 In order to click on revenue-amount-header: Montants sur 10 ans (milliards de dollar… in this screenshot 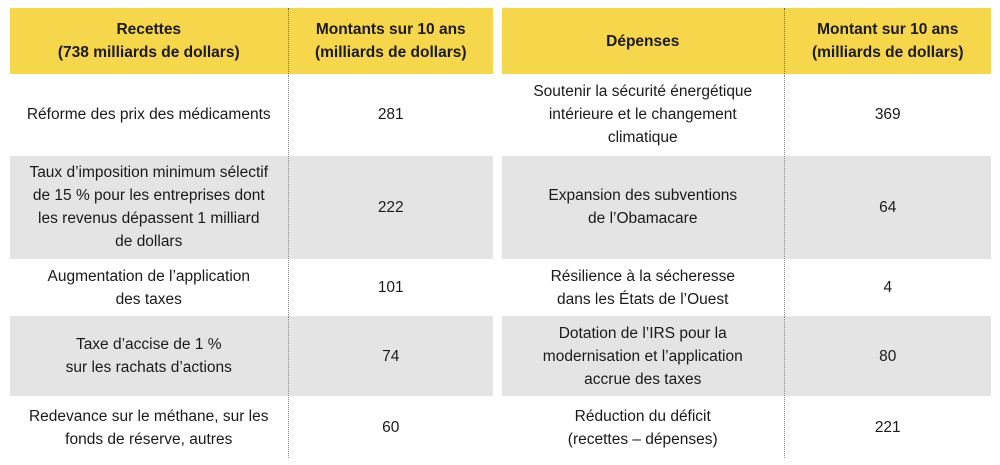, I will do `click(390, 41)`.